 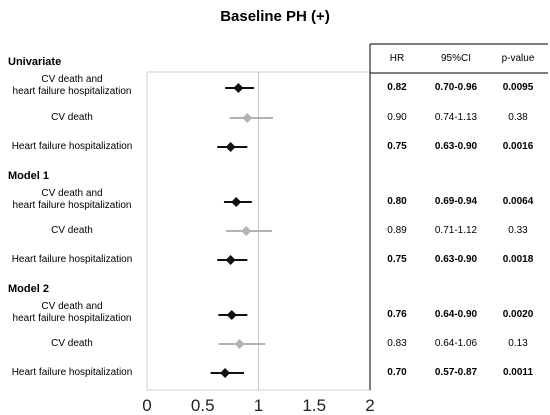 What do you see at coordinates (456, 343) in the screenshot?
I see `ci-value: 0.64-1.06` at bounding box center [456, 343].